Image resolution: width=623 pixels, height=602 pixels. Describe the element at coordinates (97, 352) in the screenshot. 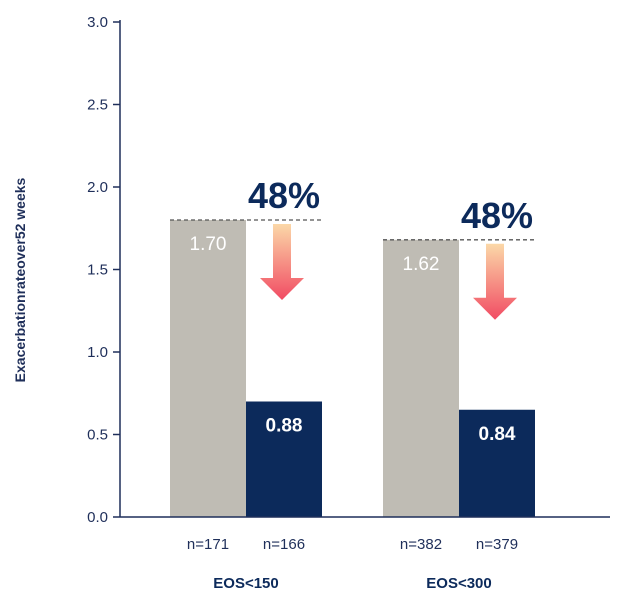

I see `y-tick-label: 1.0` at that location.